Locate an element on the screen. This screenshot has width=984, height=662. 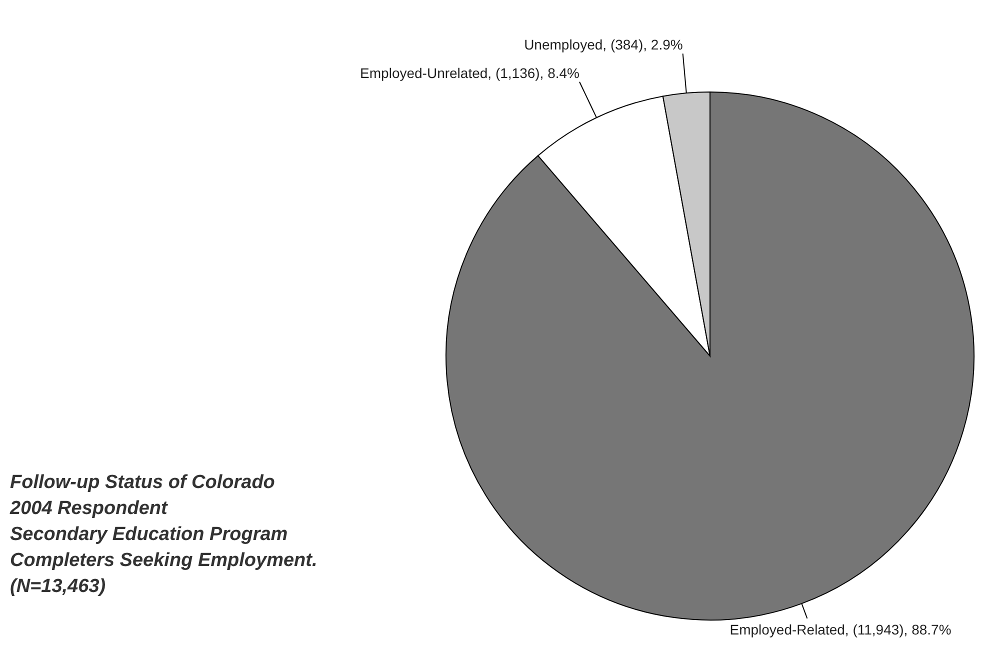
slice-label: Unemployed, (384), 2.9% is located at coordinates (603, 44).